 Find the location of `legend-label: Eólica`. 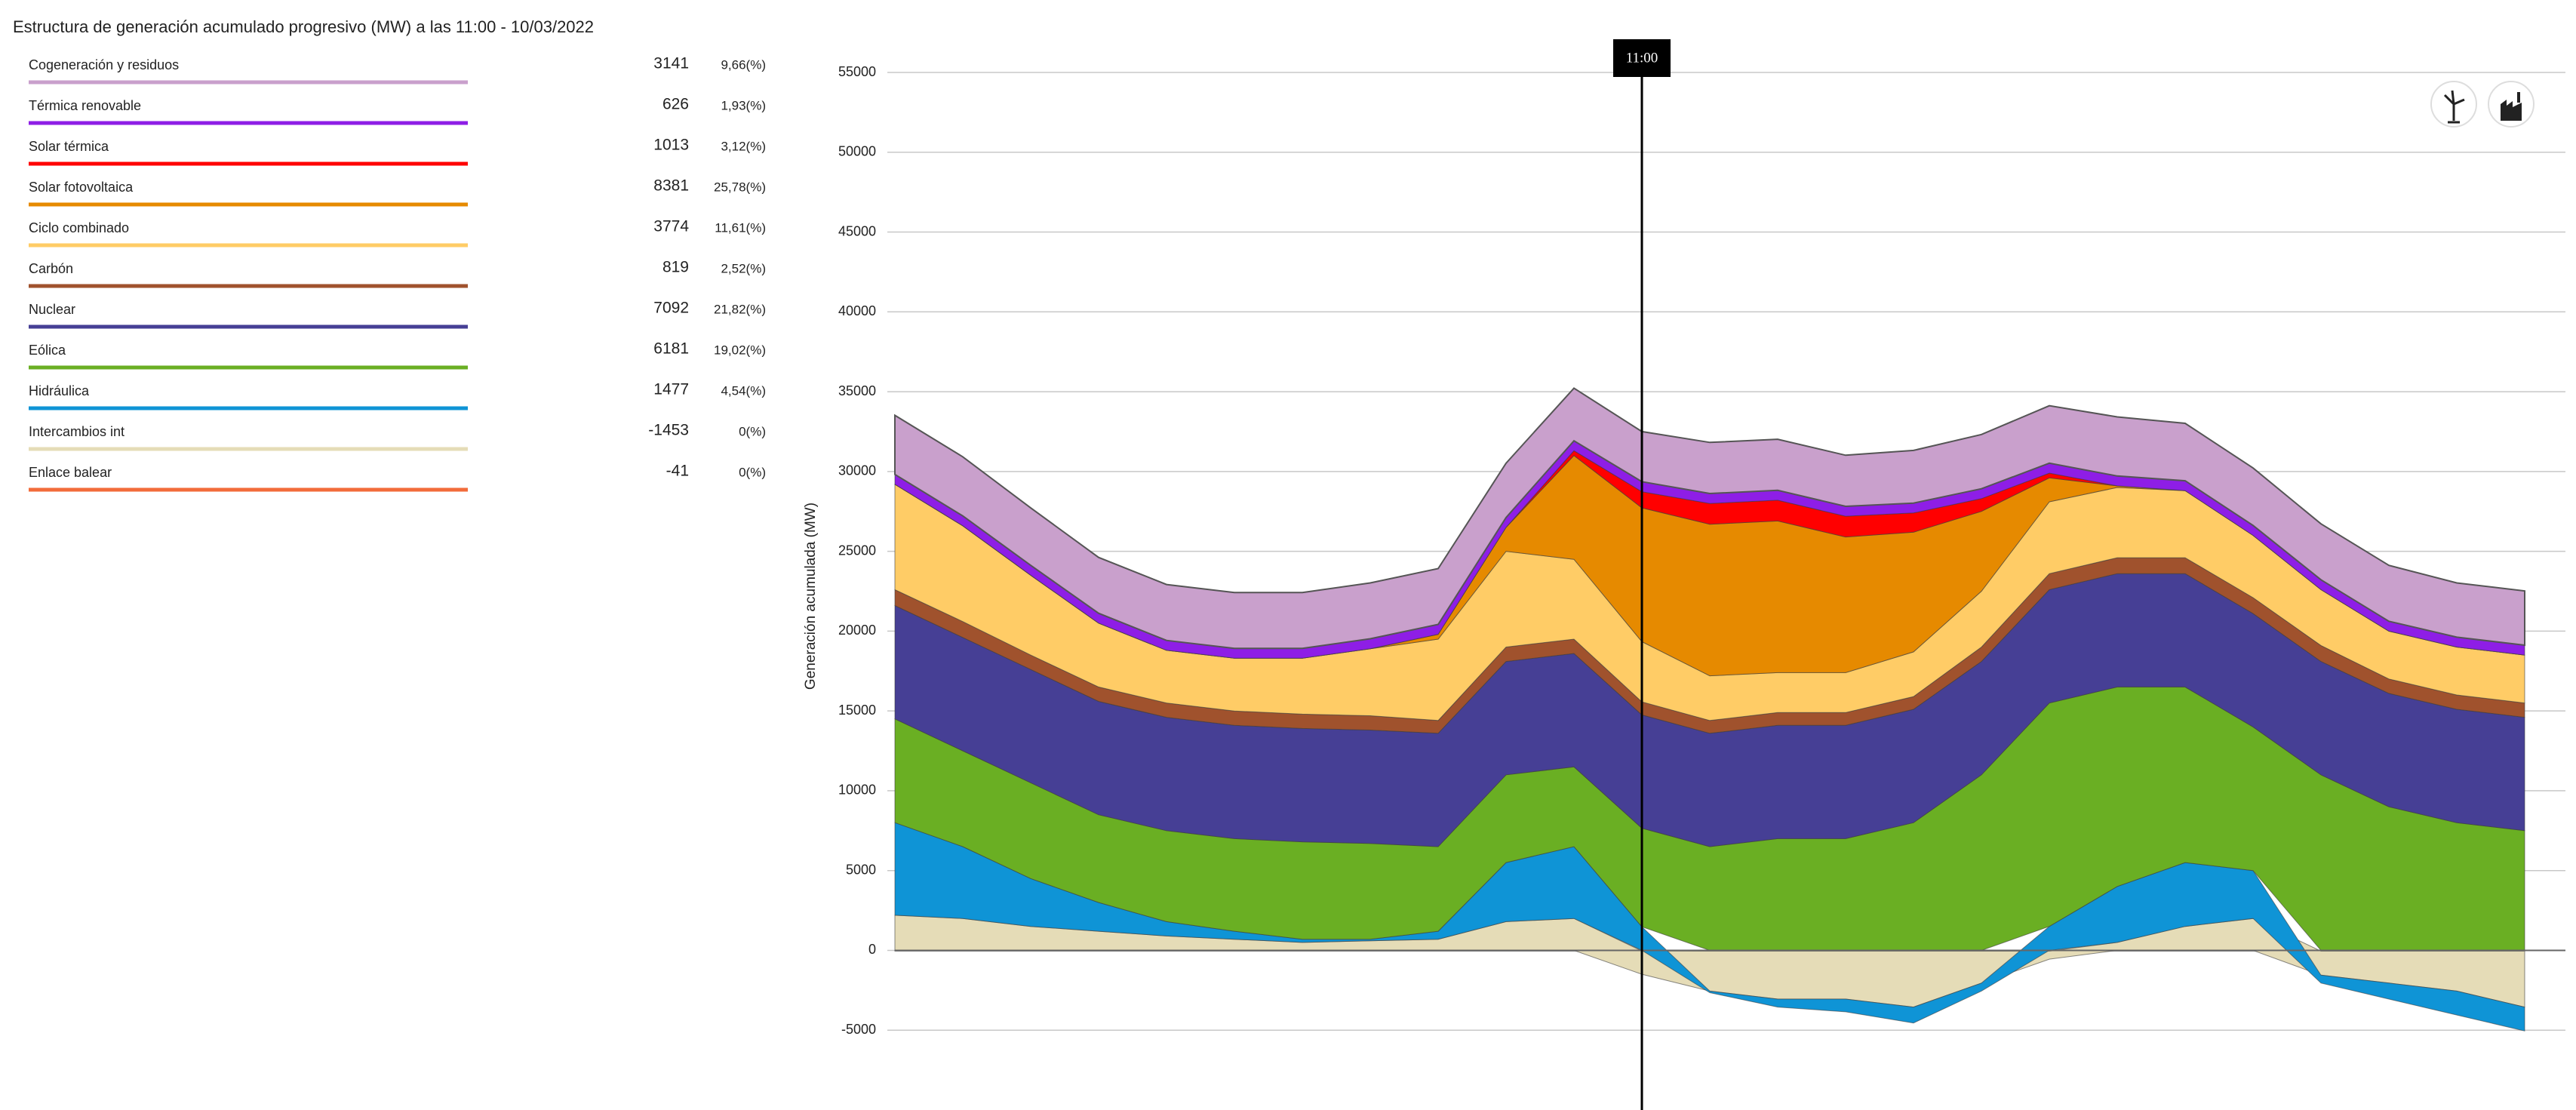

legend-label: Eólica is located at coordinates (47, 350).